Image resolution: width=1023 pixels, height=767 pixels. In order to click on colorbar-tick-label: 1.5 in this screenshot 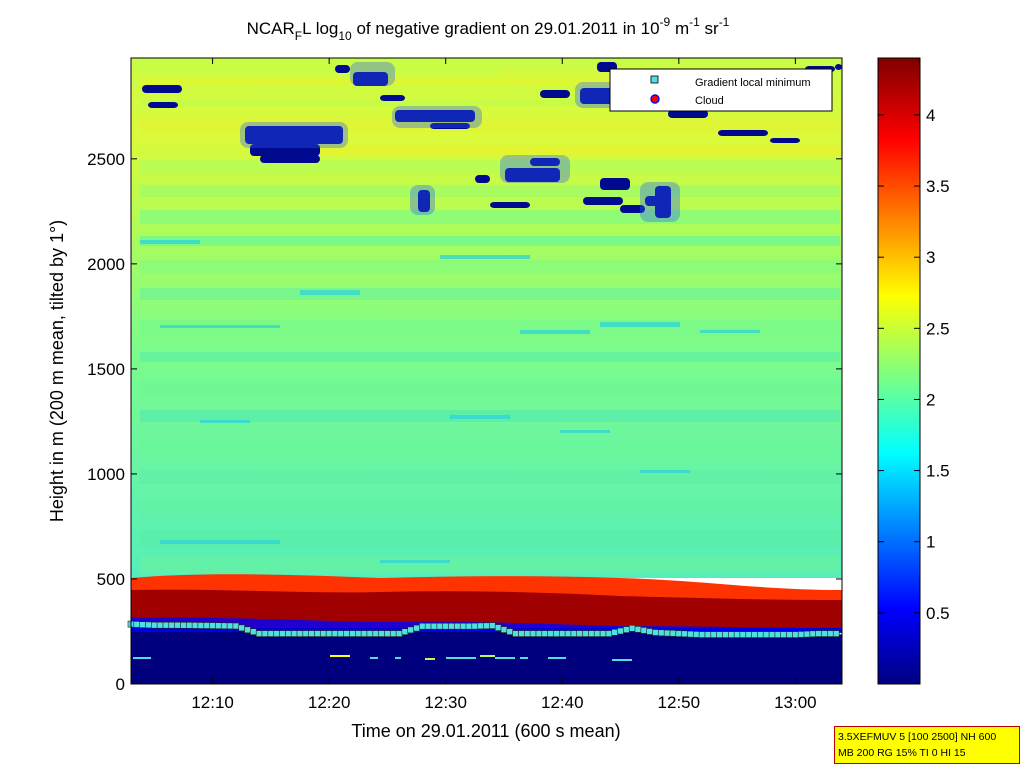, I will do `click(938, 471)`.